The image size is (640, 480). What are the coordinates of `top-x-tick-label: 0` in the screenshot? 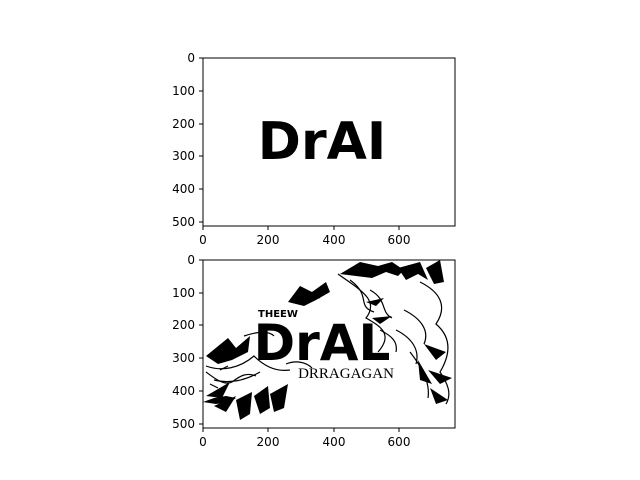 It's located at (203, 240).